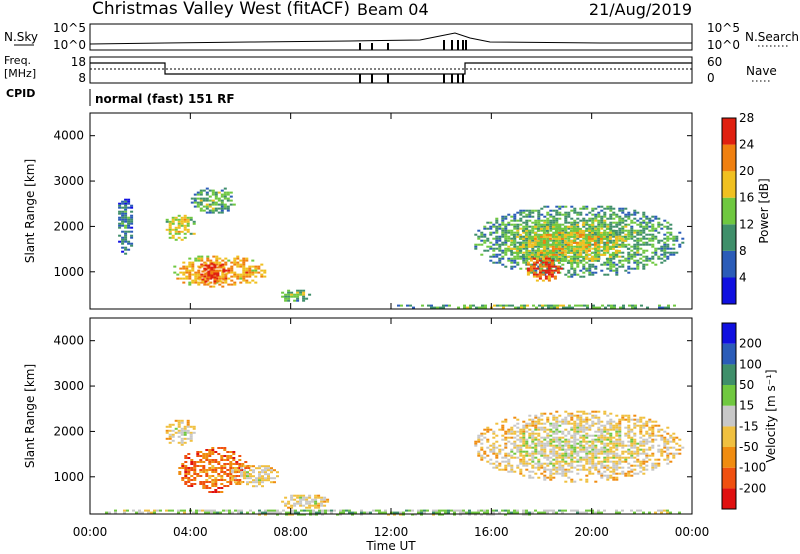 The image size is (800, 554). Describe the element at coordinates (729, 158) in the screenshot. I see `colorbar-swatch` at that location.